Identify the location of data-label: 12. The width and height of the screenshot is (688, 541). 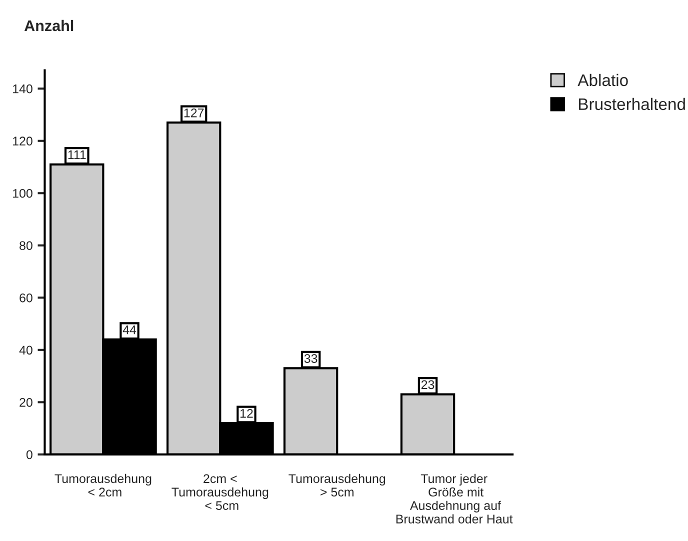
(246, 413).